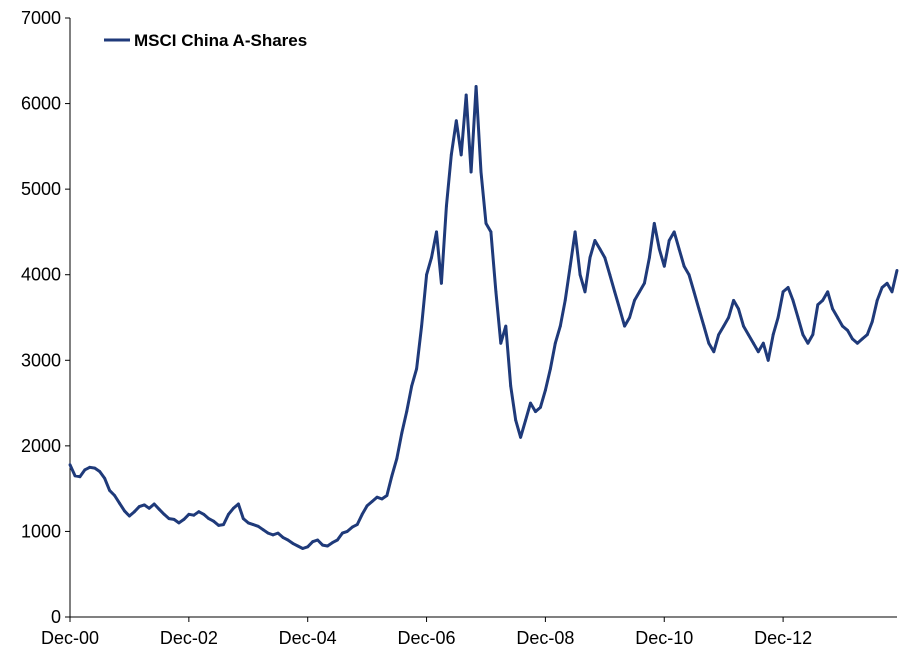 The height and width of the screenshot is (660, 911). Describe the element at coordinates (308, 638) in the screenshot. I see `x-tick-label: Dec-04` at that location.